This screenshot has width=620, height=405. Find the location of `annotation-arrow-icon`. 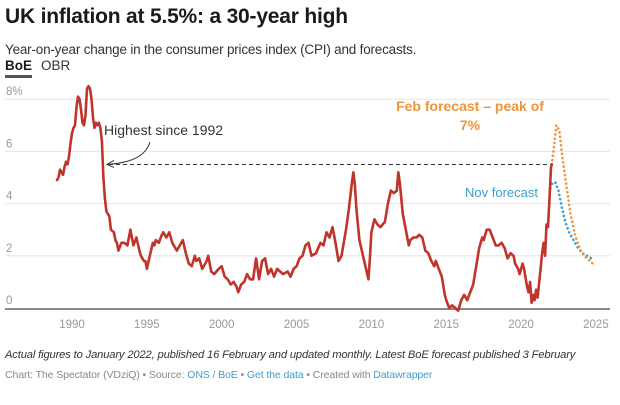

annotation-arrow-icon is located at coordinates (128, 153).